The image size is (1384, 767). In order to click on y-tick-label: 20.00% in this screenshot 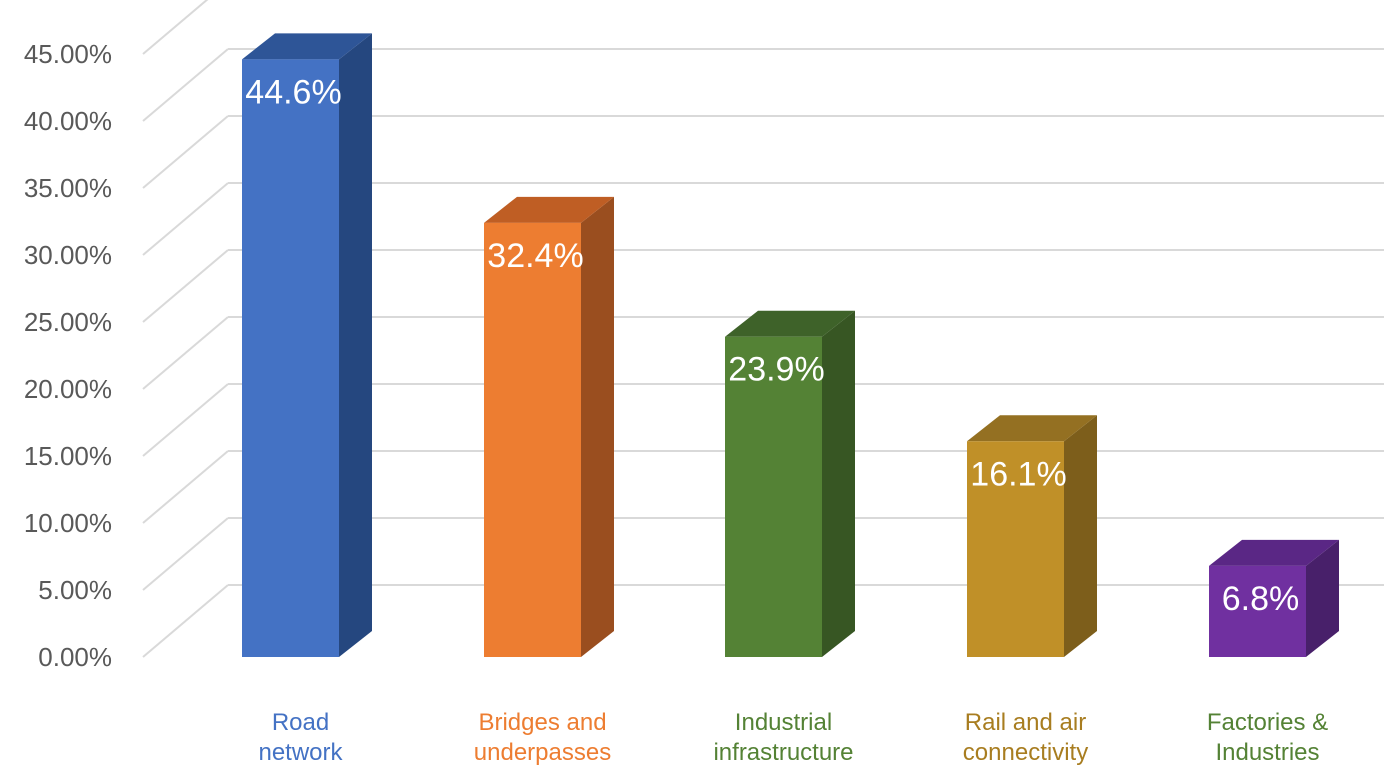, I will do `click(68, 389)`.